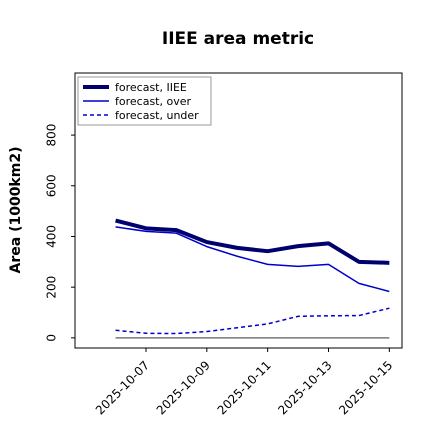 The width and height of the screenshot is (440, 440). I want to click on x-tick-label: 2025-10-13, so click(304, 387).